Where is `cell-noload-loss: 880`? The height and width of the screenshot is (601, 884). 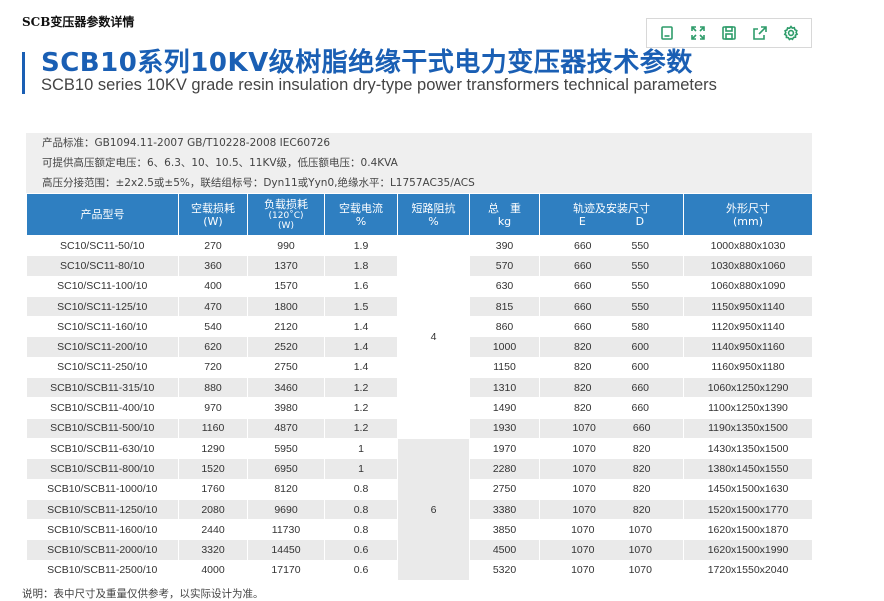 cell-noload-loss: 880 is located at coordinates (213, 388).